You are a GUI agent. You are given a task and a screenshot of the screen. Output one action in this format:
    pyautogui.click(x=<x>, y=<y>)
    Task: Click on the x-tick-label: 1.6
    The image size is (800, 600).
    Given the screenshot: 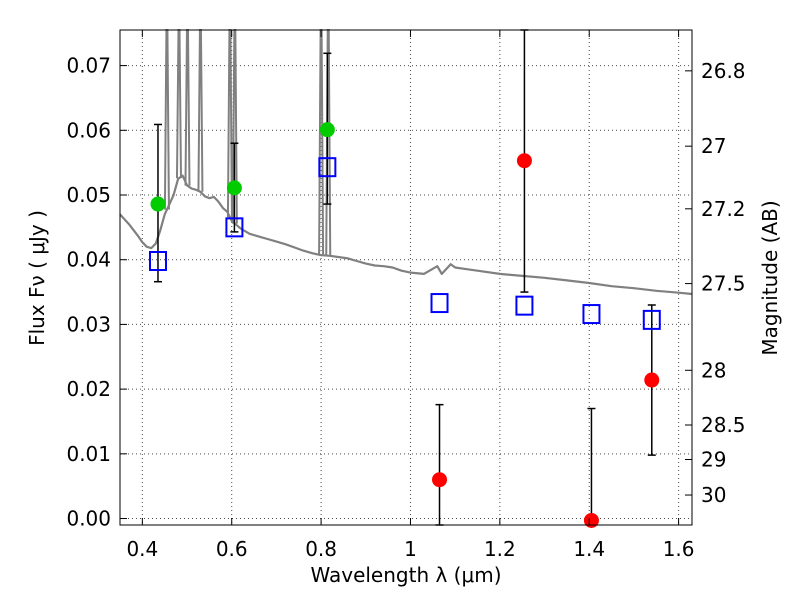 What is the action you would take?
    pyautogui.click(x=679, y=549)
    